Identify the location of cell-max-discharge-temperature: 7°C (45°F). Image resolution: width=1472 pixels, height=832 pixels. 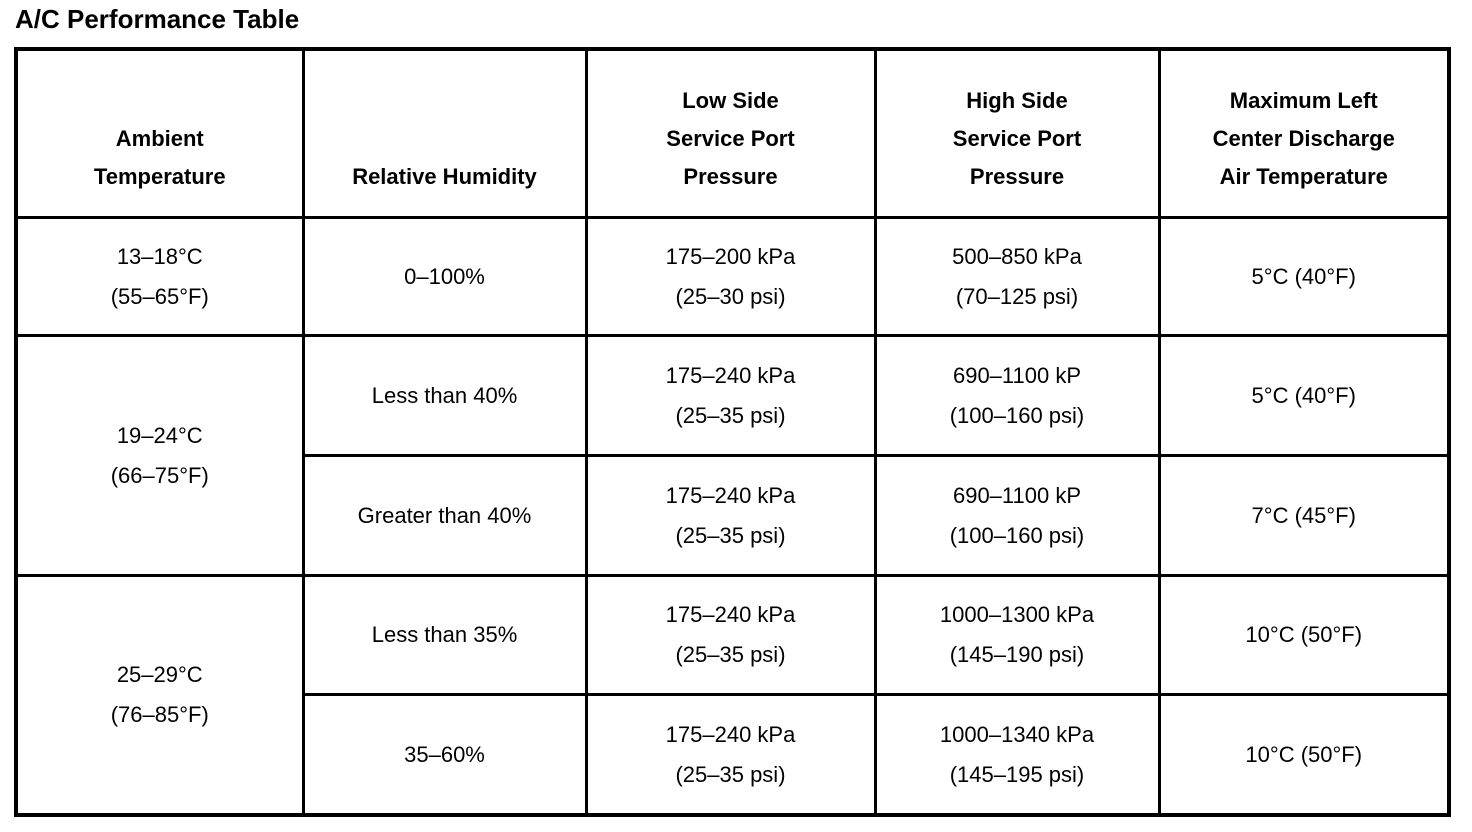
(1304, 515).